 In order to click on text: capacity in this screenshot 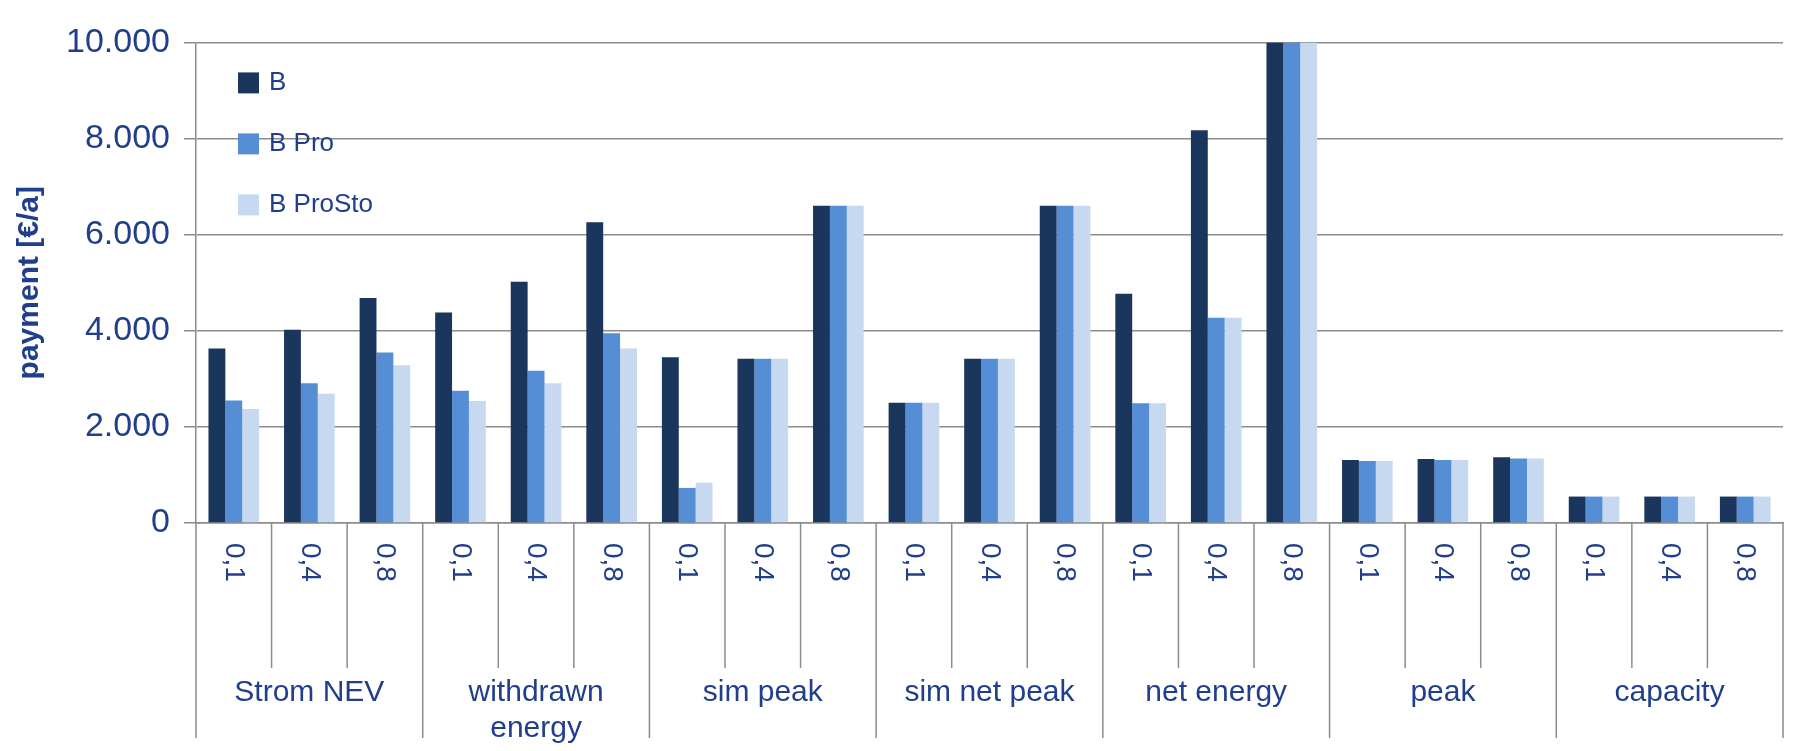, I will do `click(1669, 691)`.